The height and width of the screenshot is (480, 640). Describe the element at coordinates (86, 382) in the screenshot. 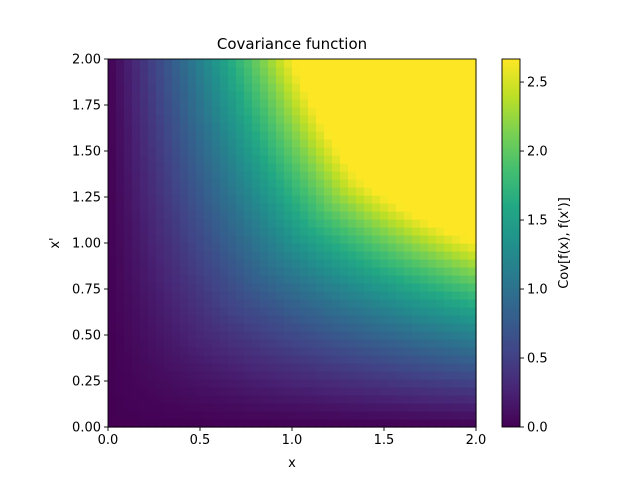

I see `y-tick-label: 0.25` at that location.